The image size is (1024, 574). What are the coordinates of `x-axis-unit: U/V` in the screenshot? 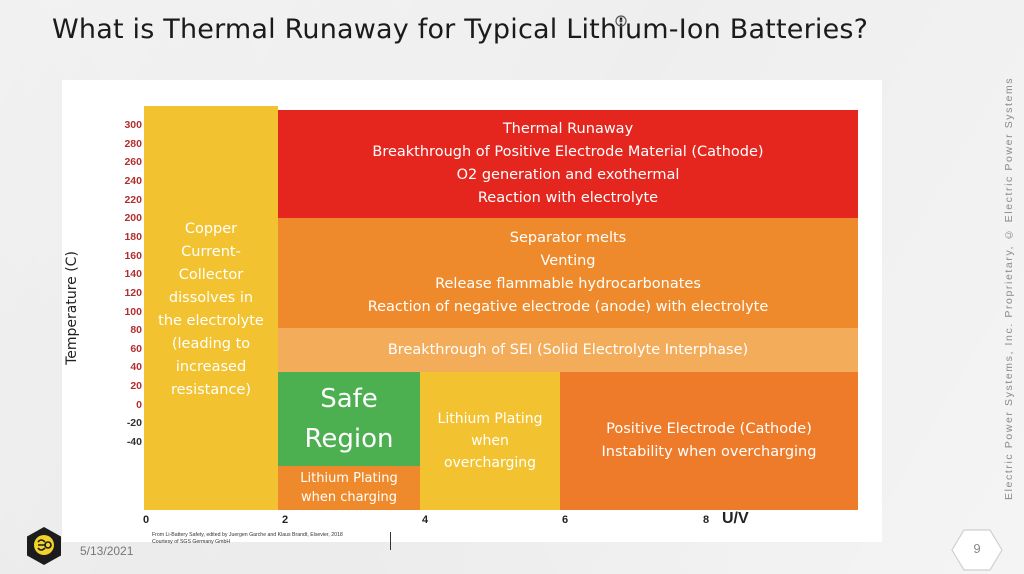 It's located at (735, 518).